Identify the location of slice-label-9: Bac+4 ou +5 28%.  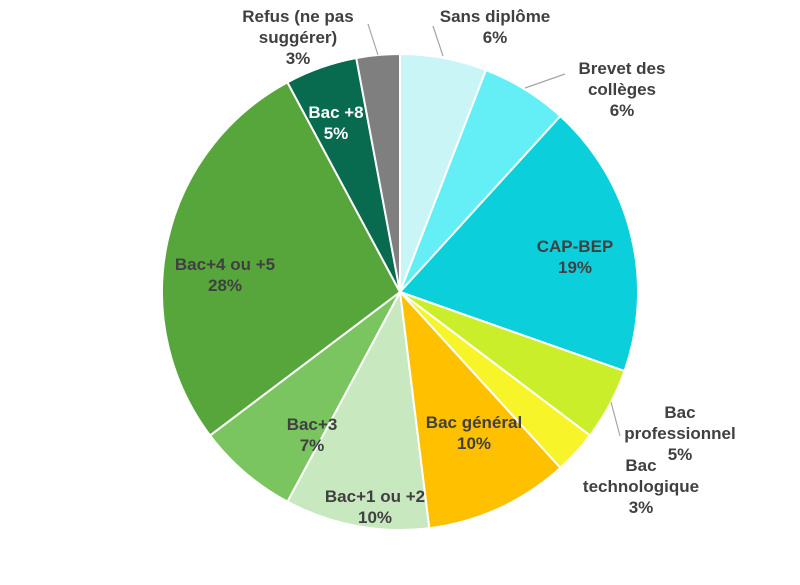
(225, 275).